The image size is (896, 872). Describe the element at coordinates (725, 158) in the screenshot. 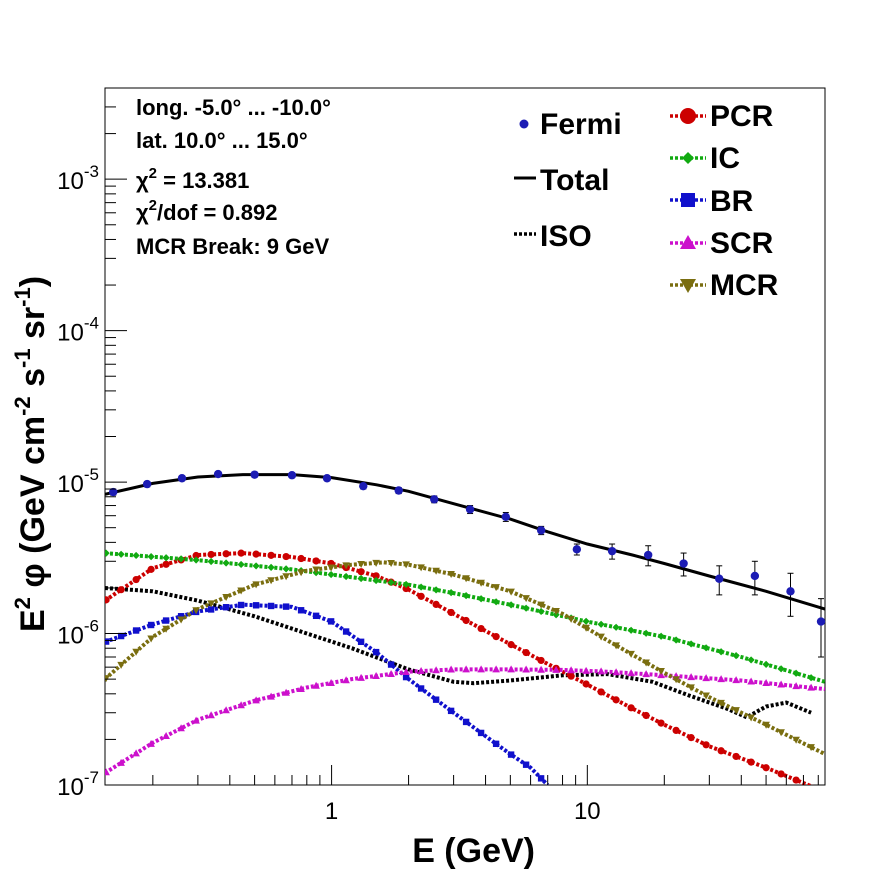

I see `legend-ic-label: IC` at that location.